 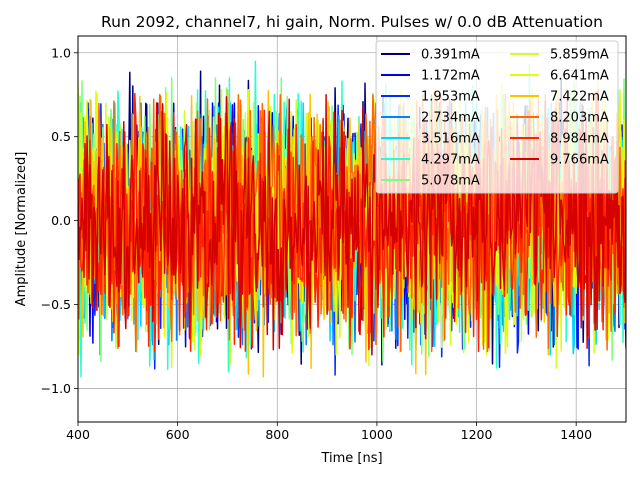 I want to click on y-tick-label: 0.0, so click(x=61, y=220).